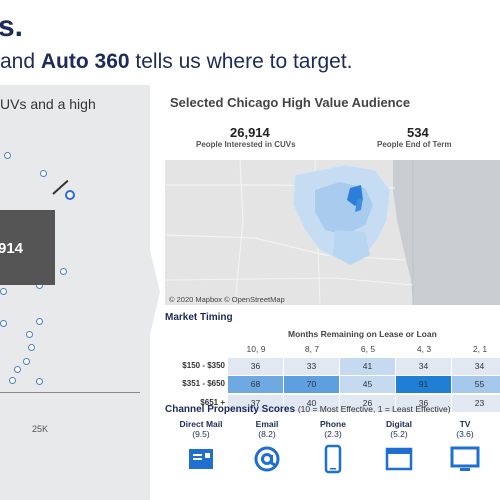 This screenshot has height=500, width=500. Describe the element at coordinates (246, 144) in the screenshot. I see `stat-interested-label: People Interested in CUVs` at that location.